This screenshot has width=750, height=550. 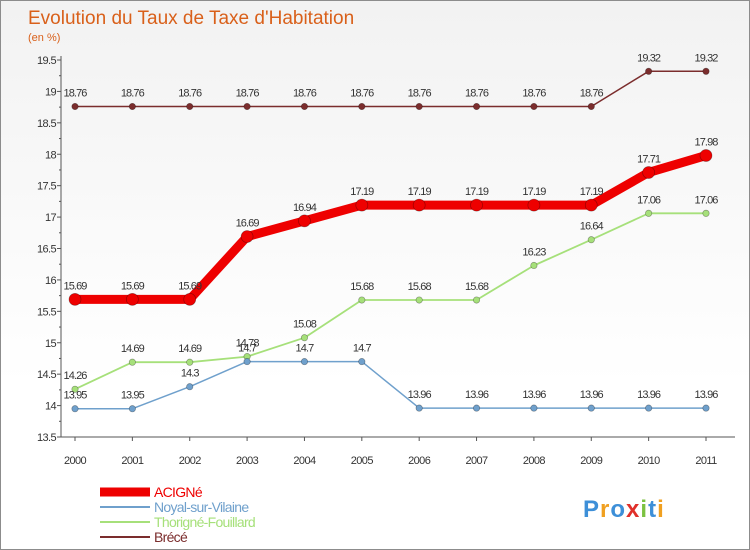 What do you see at coordinates (51, 344) in the screenshot?
I see `y-tick-label: 15` at bounding box center [51, 344].